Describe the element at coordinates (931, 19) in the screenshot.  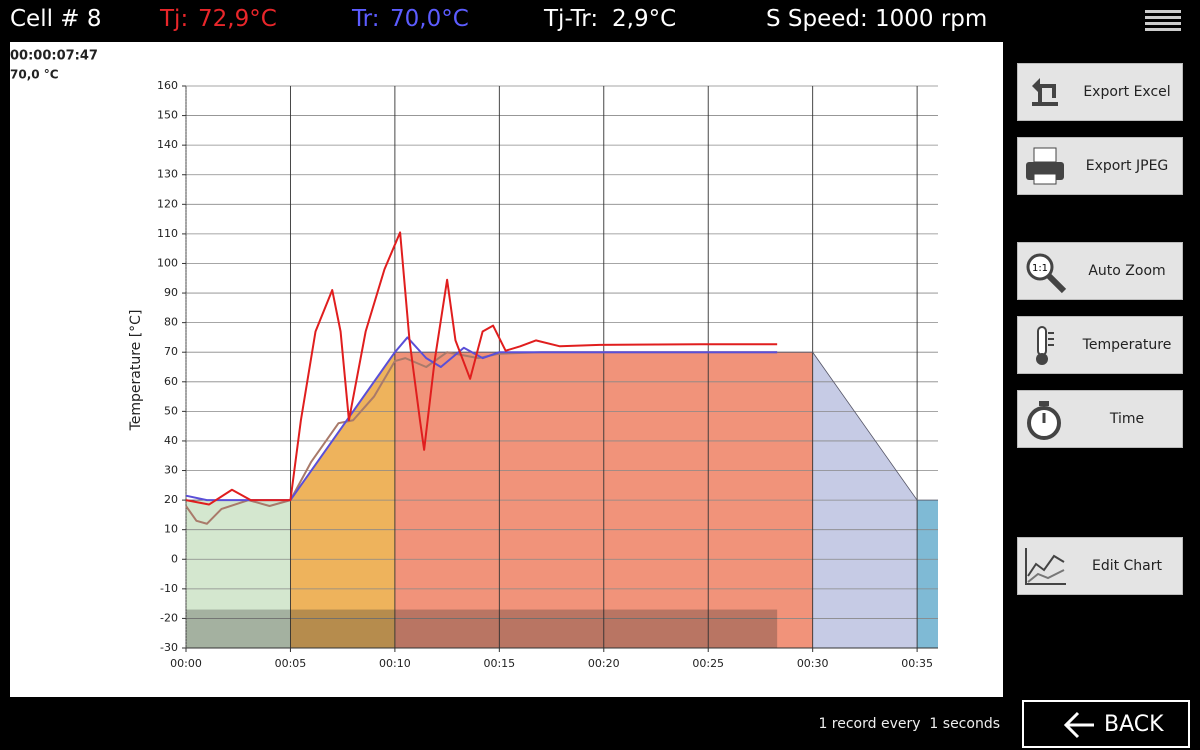
I see `speed-value: 1000 rpm` at that location.